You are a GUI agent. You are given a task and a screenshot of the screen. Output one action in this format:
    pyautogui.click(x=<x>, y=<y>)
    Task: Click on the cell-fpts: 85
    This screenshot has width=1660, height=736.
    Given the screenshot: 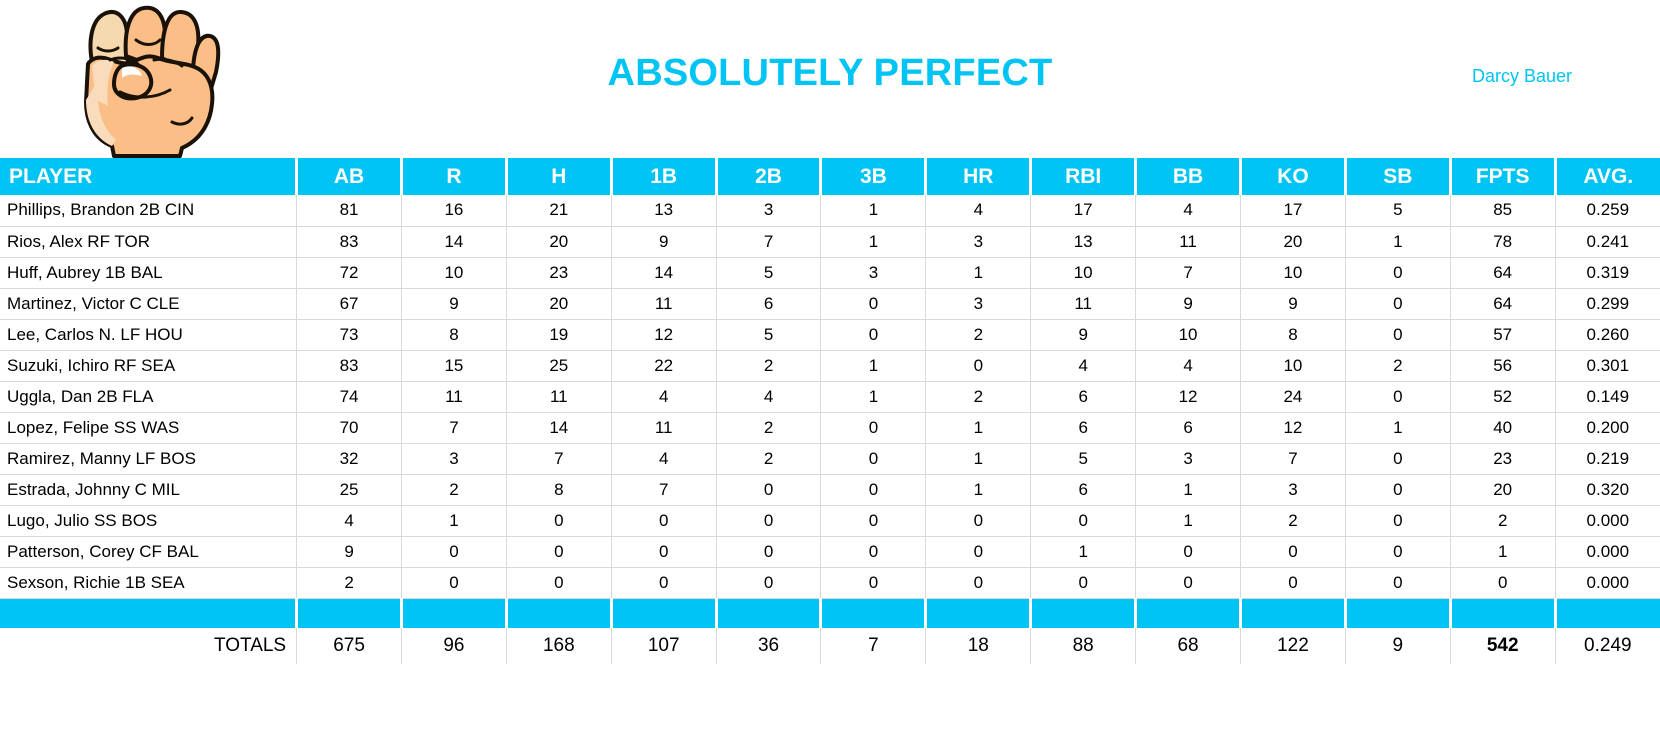 What is the action you would take?
    pyautogui.click(x=1503, y=211)
    